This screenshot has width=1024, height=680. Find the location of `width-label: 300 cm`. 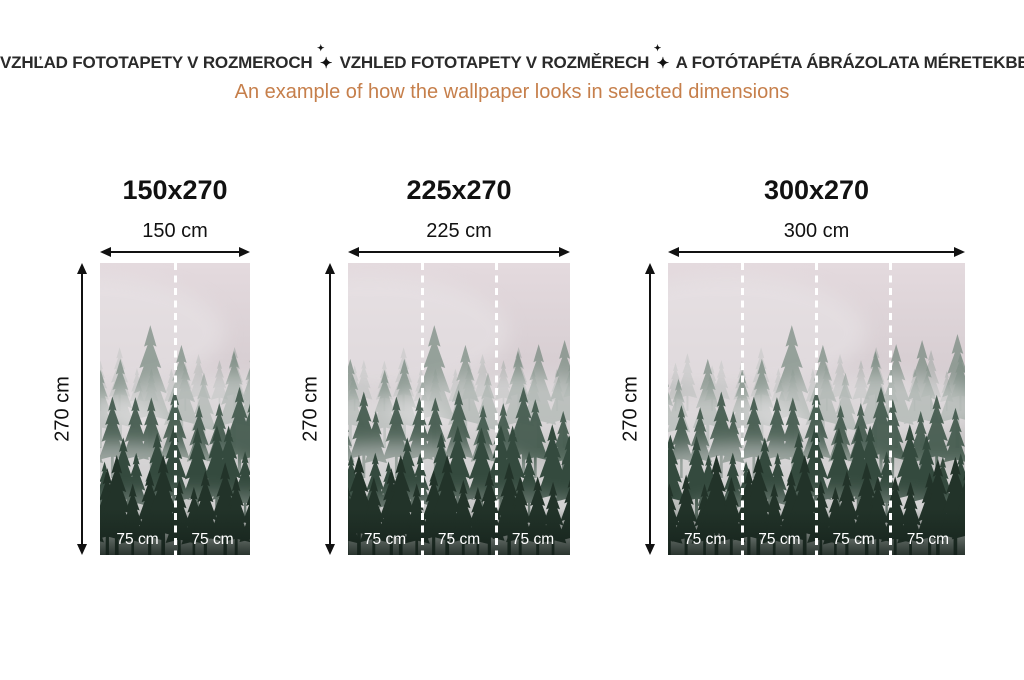

width-label: 300 cm is located at coordinates (816, 231).